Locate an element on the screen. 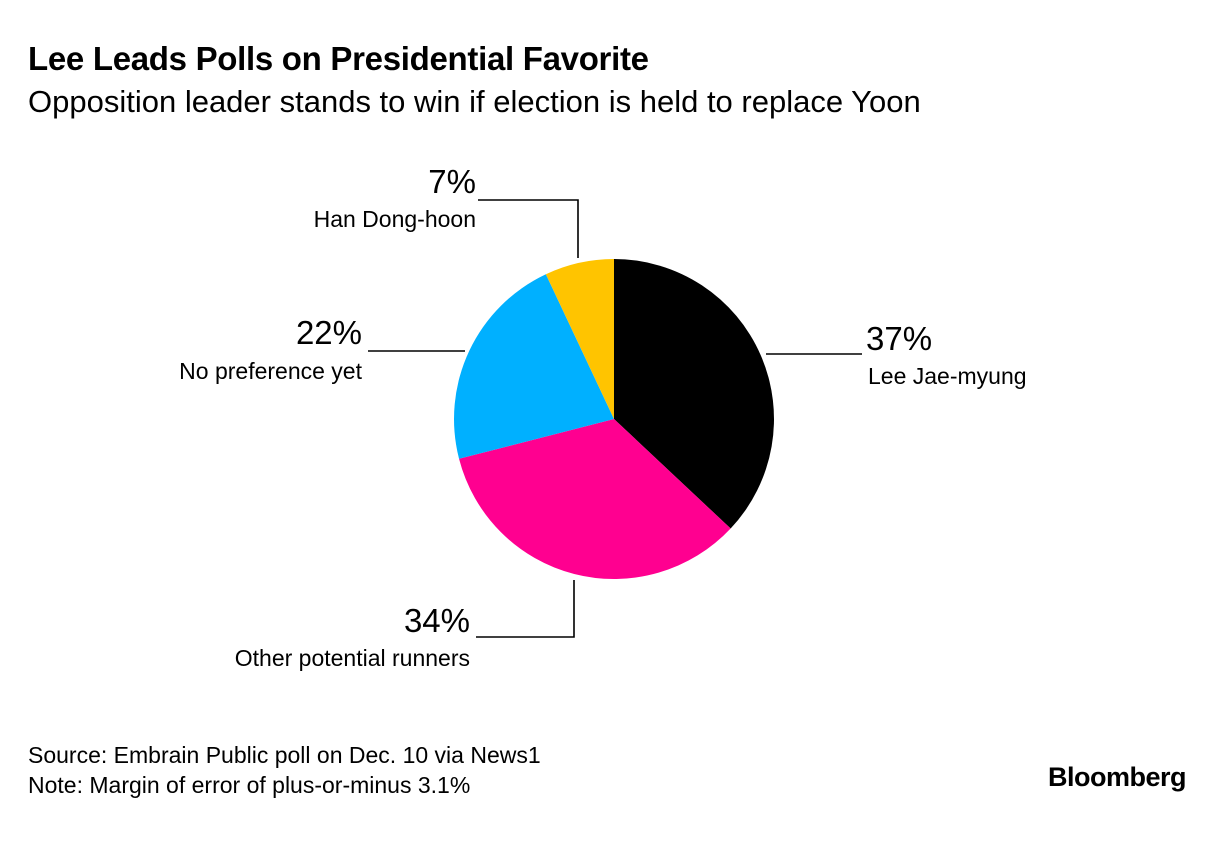  chart-title: Lee Leads Polls on Presidential Favorite is located at coordinates (338, 58).